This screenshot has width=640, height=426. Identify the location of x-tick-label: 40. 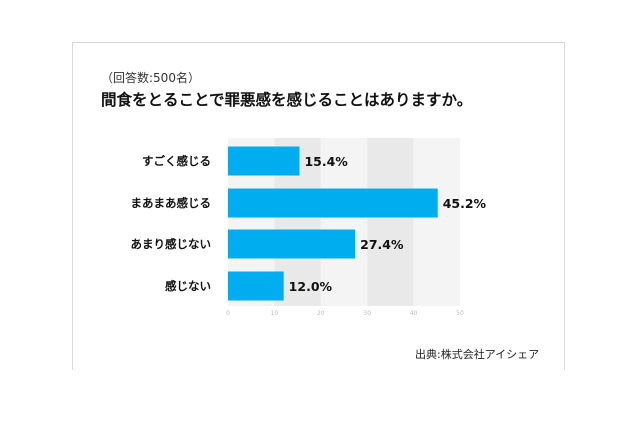
(414, 313).